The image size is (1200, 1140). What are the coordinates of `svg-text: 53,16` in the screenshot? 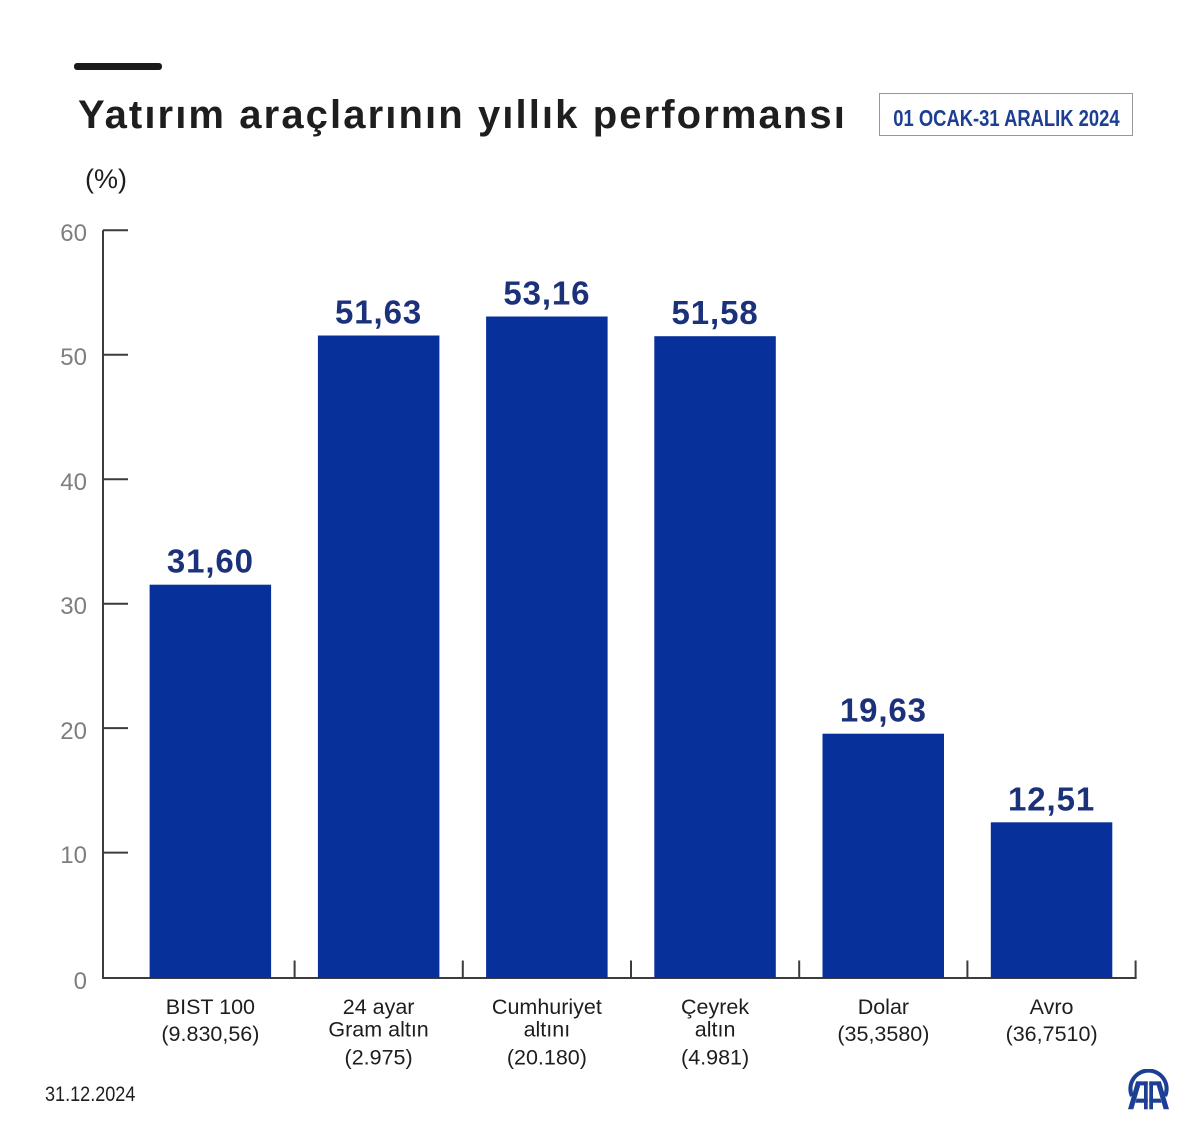 It's located at (546, 293).